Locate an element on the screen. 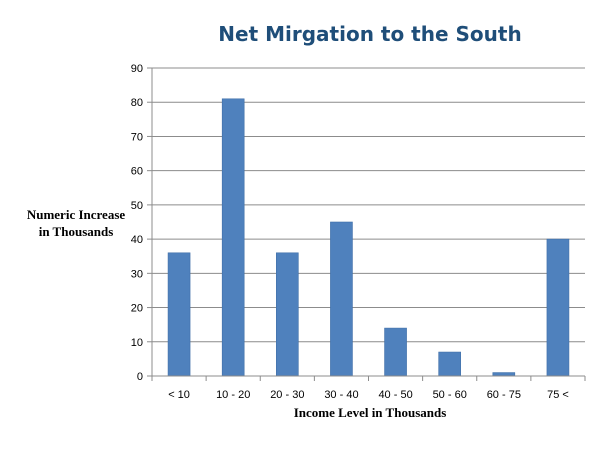  y-tick-label: 10 is located at coordinates (137, 343).